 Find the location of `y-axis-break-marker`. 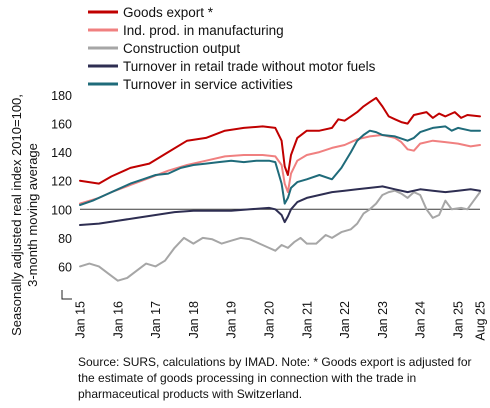

y-axis-break-marker is located at coordinates (66, 295).